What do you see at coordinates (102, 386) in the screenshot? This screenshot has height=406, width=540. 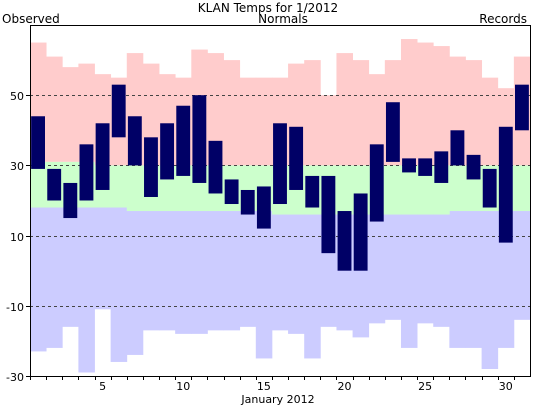 I see `x-tick-label: 5` at bounding box center [102, 386].